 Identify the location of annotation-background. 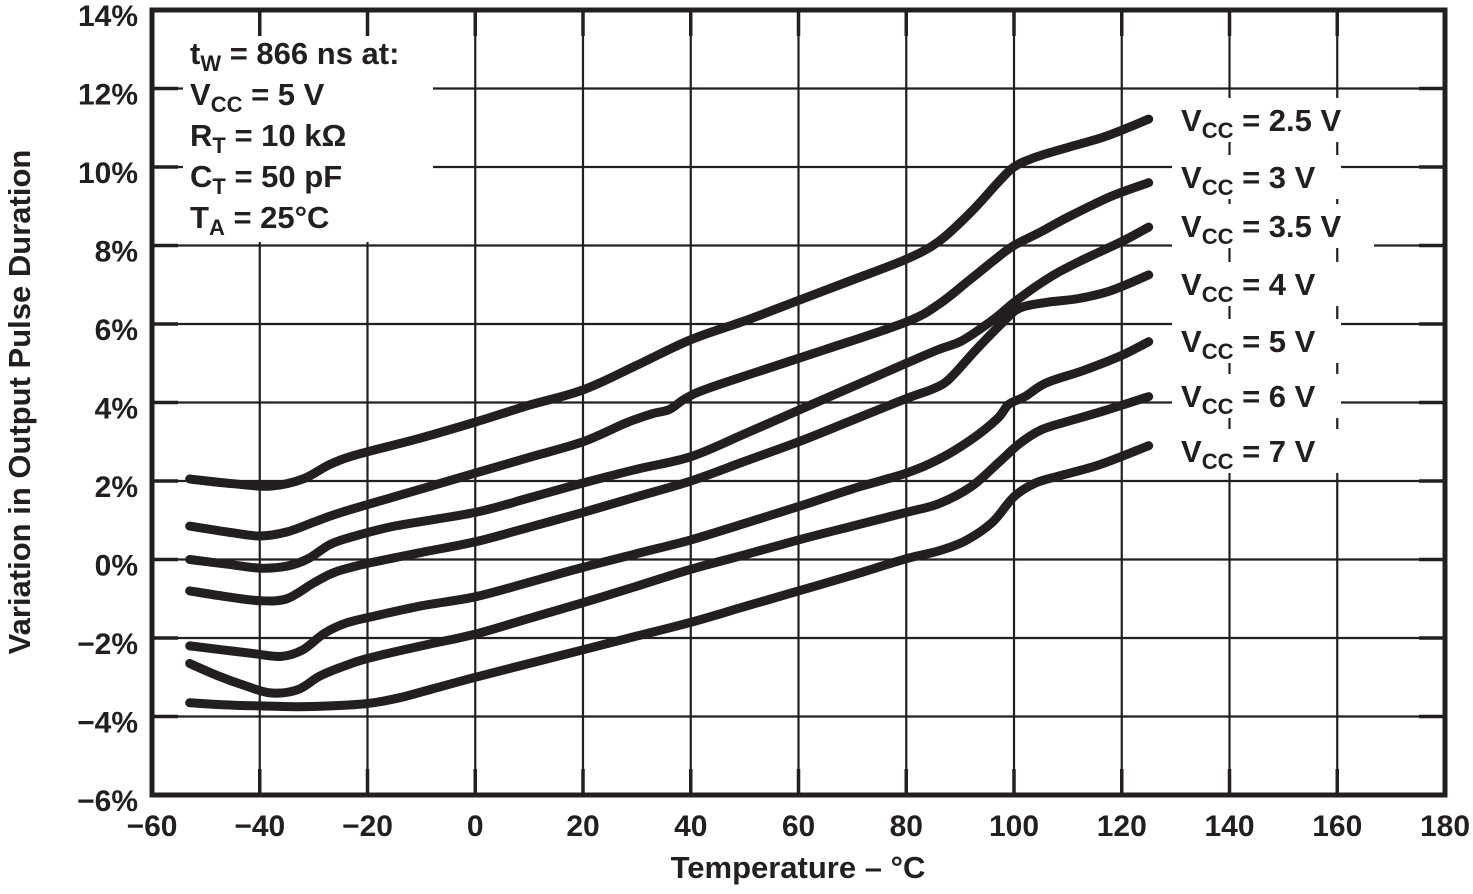
(308, 136).